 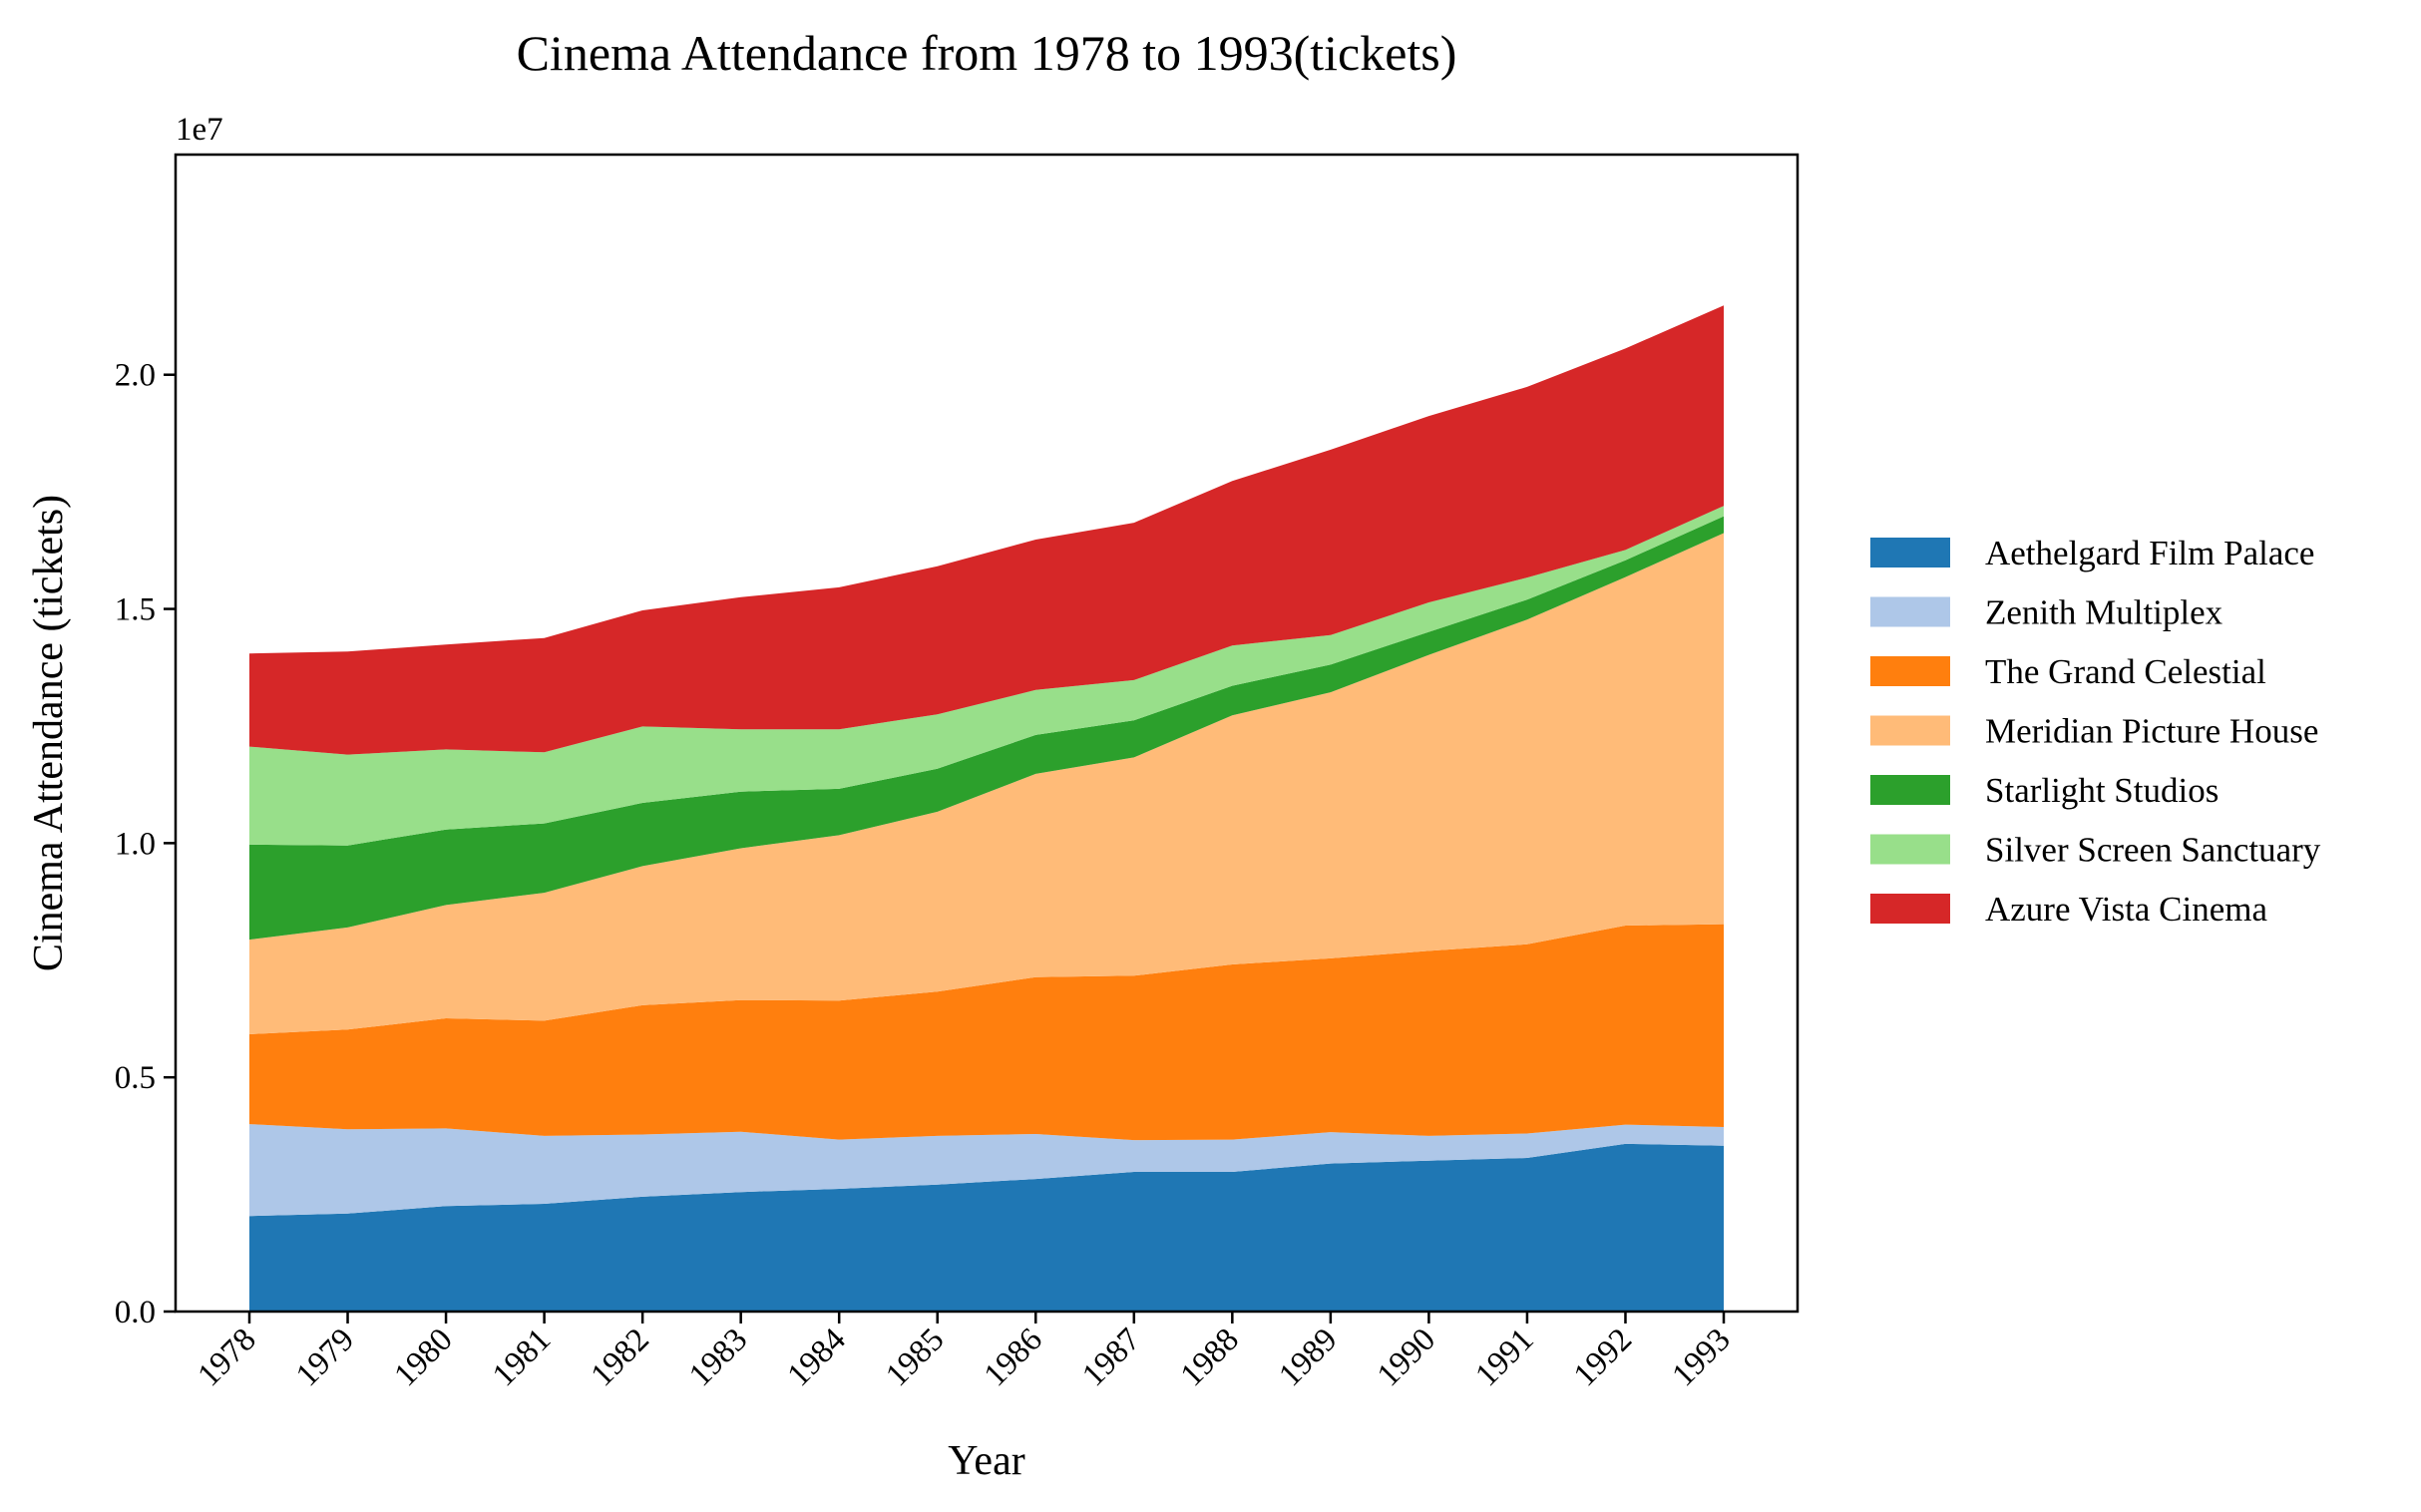 I want to click on x-tick-label: 1982, so click(x=621, y=1357).